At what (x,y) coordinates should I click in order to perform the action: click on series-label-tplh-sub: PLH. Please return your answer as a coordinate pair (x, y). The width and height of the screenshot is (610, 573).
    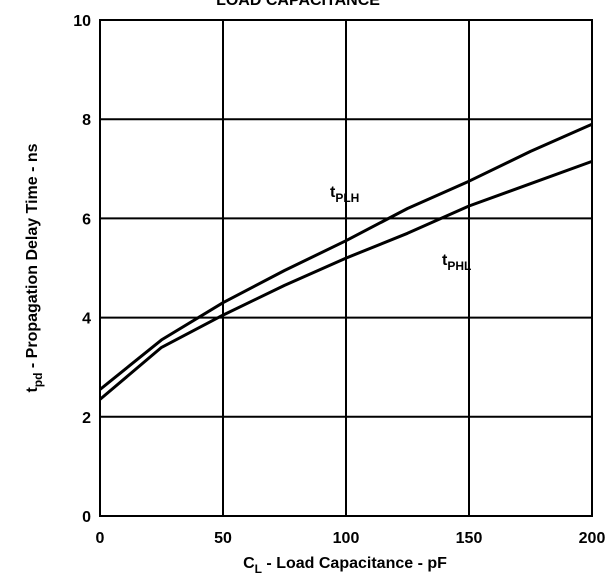
    Looking at the image, I should click on (347, 198).